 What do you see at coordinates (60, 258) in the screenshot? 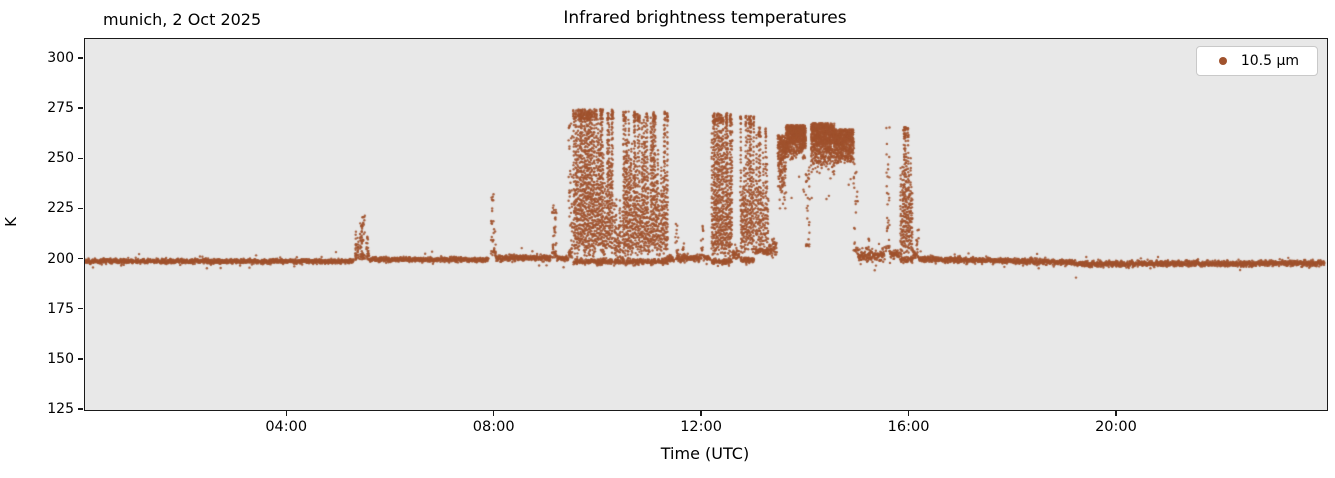
I see `y-tick-label: 200` at bounding box center [60, 258].